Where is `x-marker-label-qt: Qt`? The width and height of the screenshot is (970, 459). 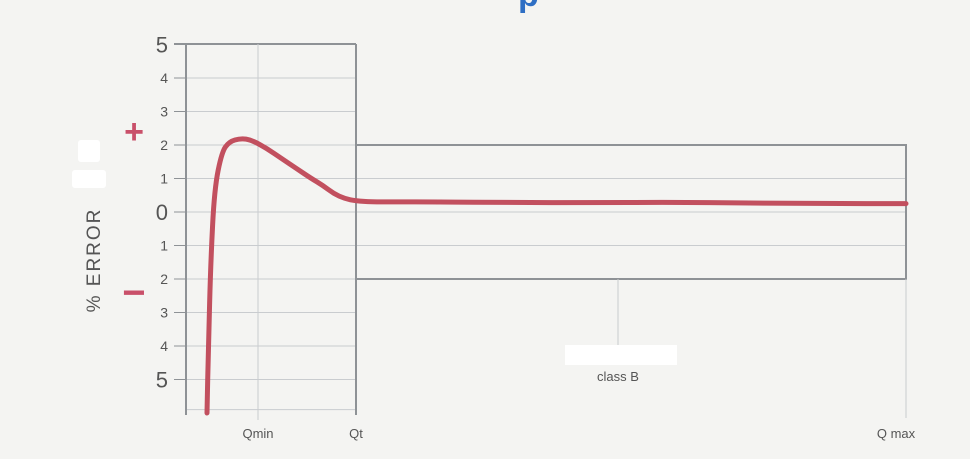
x-marker-label-qt: Qt is located at coordinates (356, 433).